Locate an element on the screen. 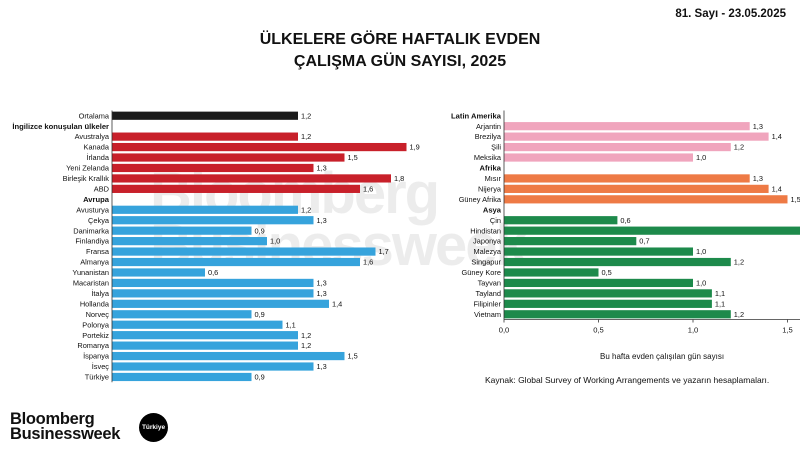 This screenshot has width=800, height=450. x-tick-label: 1,0 is located at coordinates (693, 330).